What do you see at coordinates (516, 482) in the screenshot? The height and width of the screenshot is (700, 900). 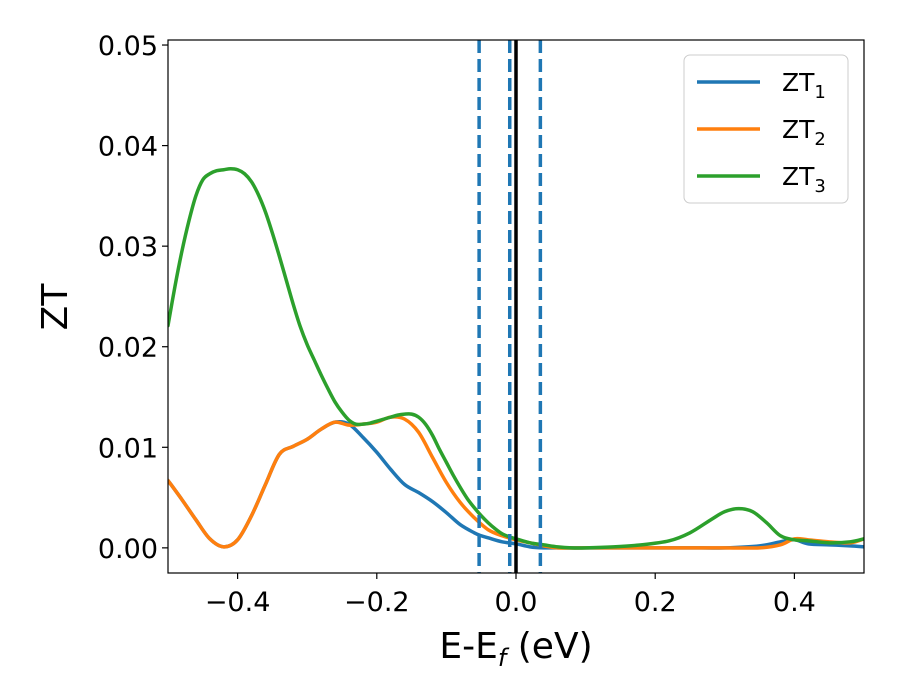 I see `series-line-zt2` at bounding box center [516, 482].